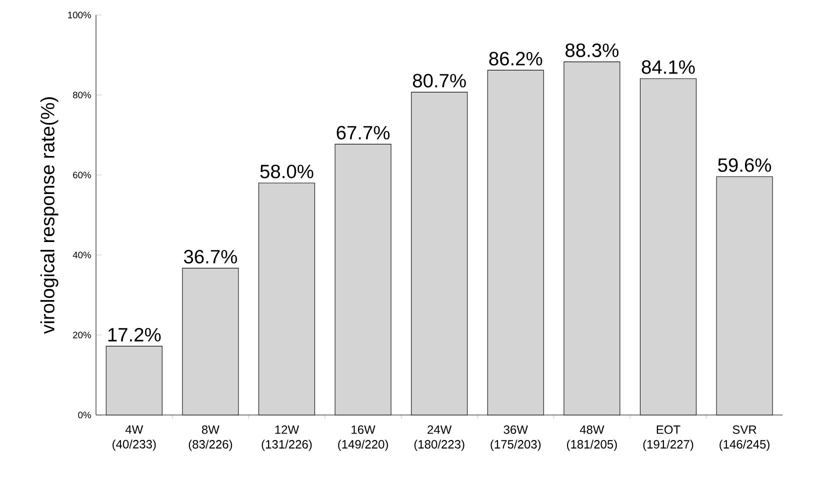  What do you see at coordinates (81, 255) in the screenshot?
I see `y-tick-label: 40%` at bounding box center [81, 255].